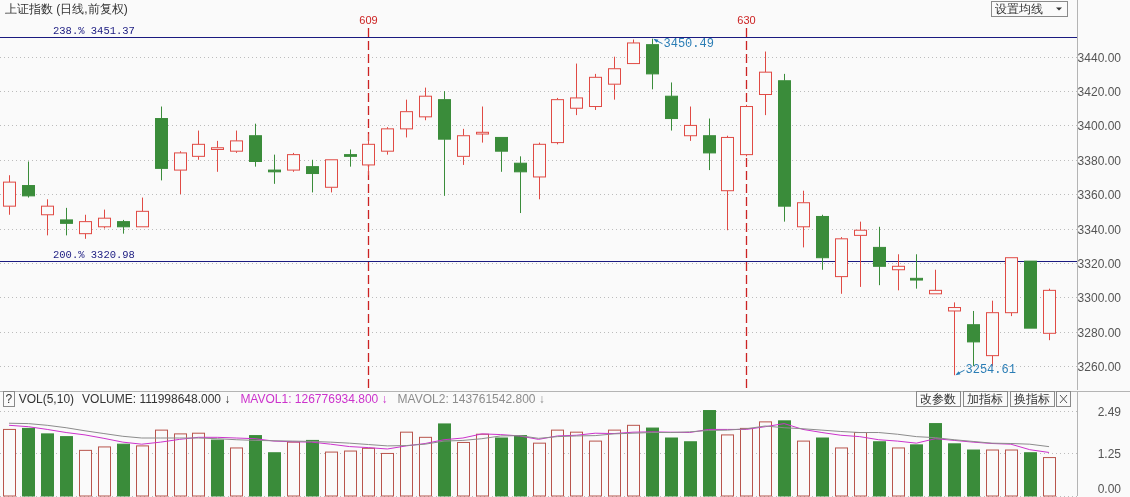 The height and width of the screenshot is (497, 1130). Describe the element at coordinates (156, 399) in the screenshot. I see `annotation: VOLUME: 111998648.000 ↓` at that location.